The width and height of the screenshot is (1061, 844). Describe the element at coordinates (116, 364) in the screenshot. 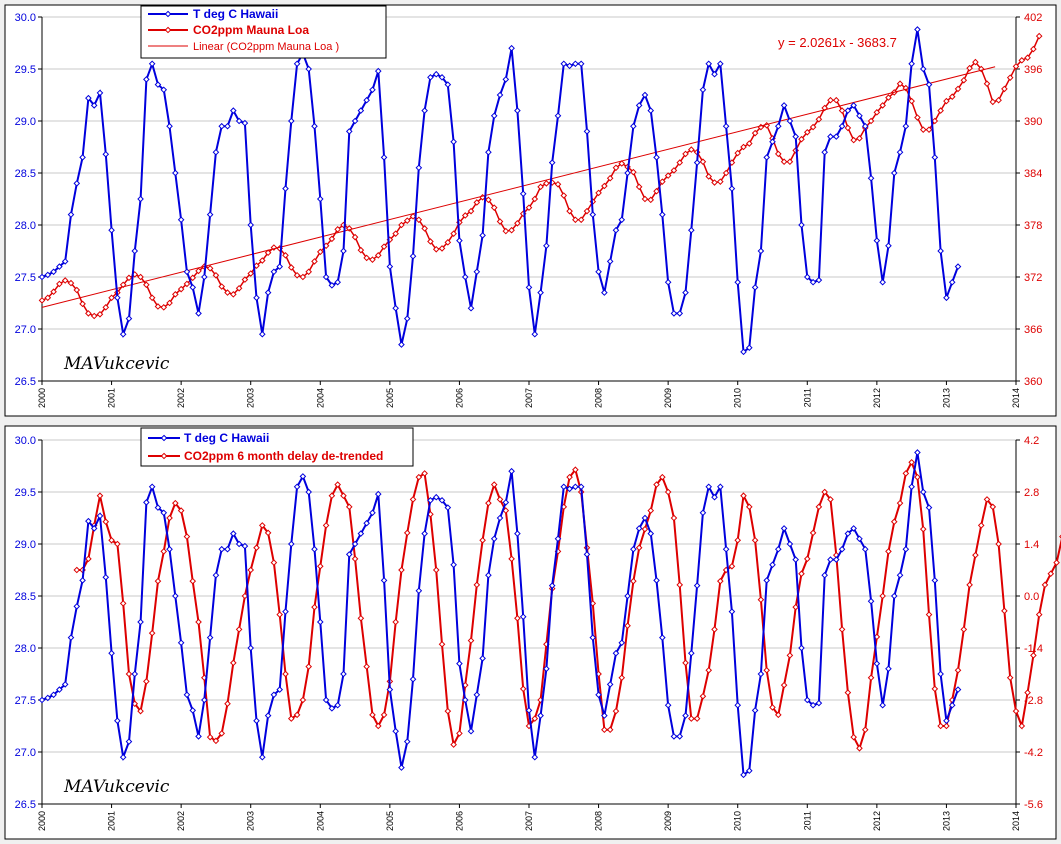

I see `signature: MAVukcevic` at that location.